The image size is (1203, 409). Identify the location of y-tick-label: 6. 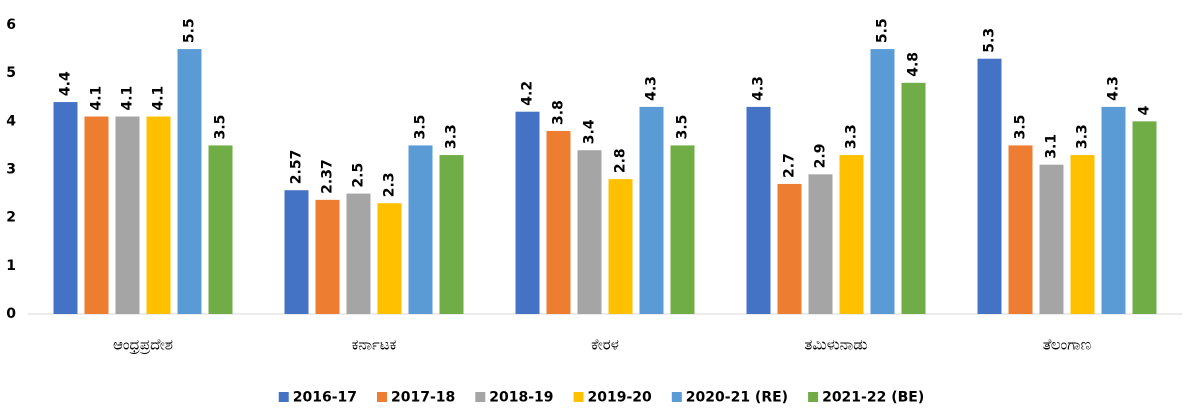
(11, 25).